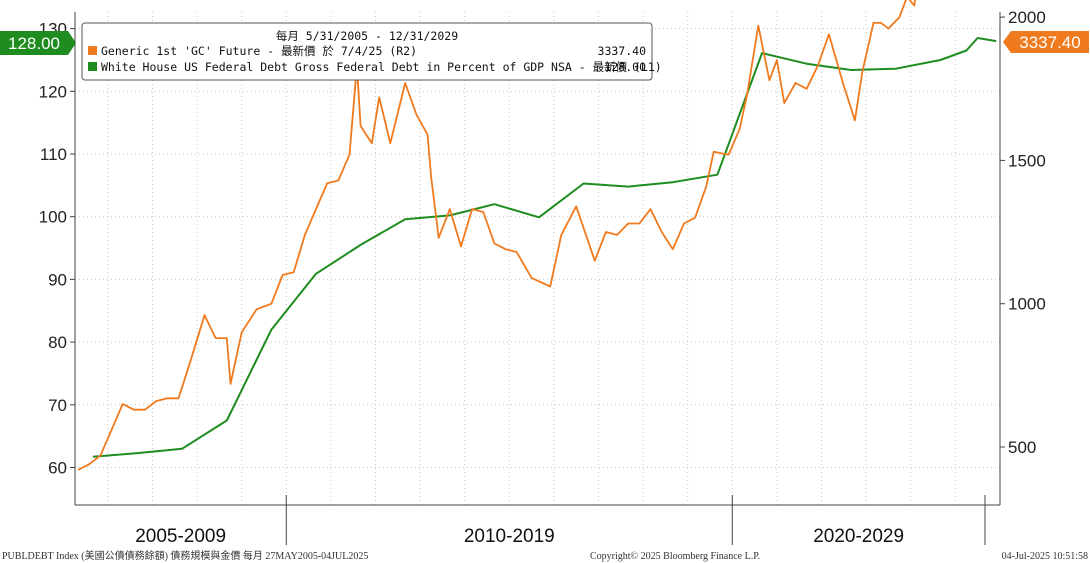 The height and width of the screenshot is (563, 1090). Describe the element at coordinates (537, 521) in the screenshot. I see `x-axis-bands: 2005-2009 2010-2019 2020-2029` at that location.